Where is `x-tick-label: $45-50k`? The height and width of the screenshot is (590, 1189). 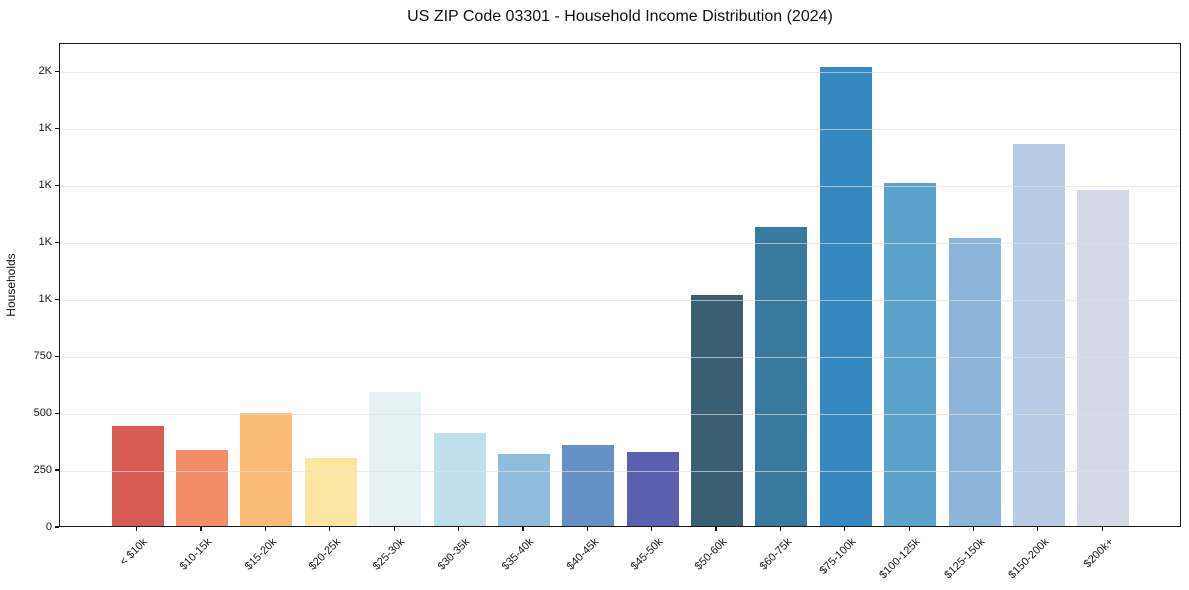
x-tick-label: $45-50k is located at coordinates (647, 554).